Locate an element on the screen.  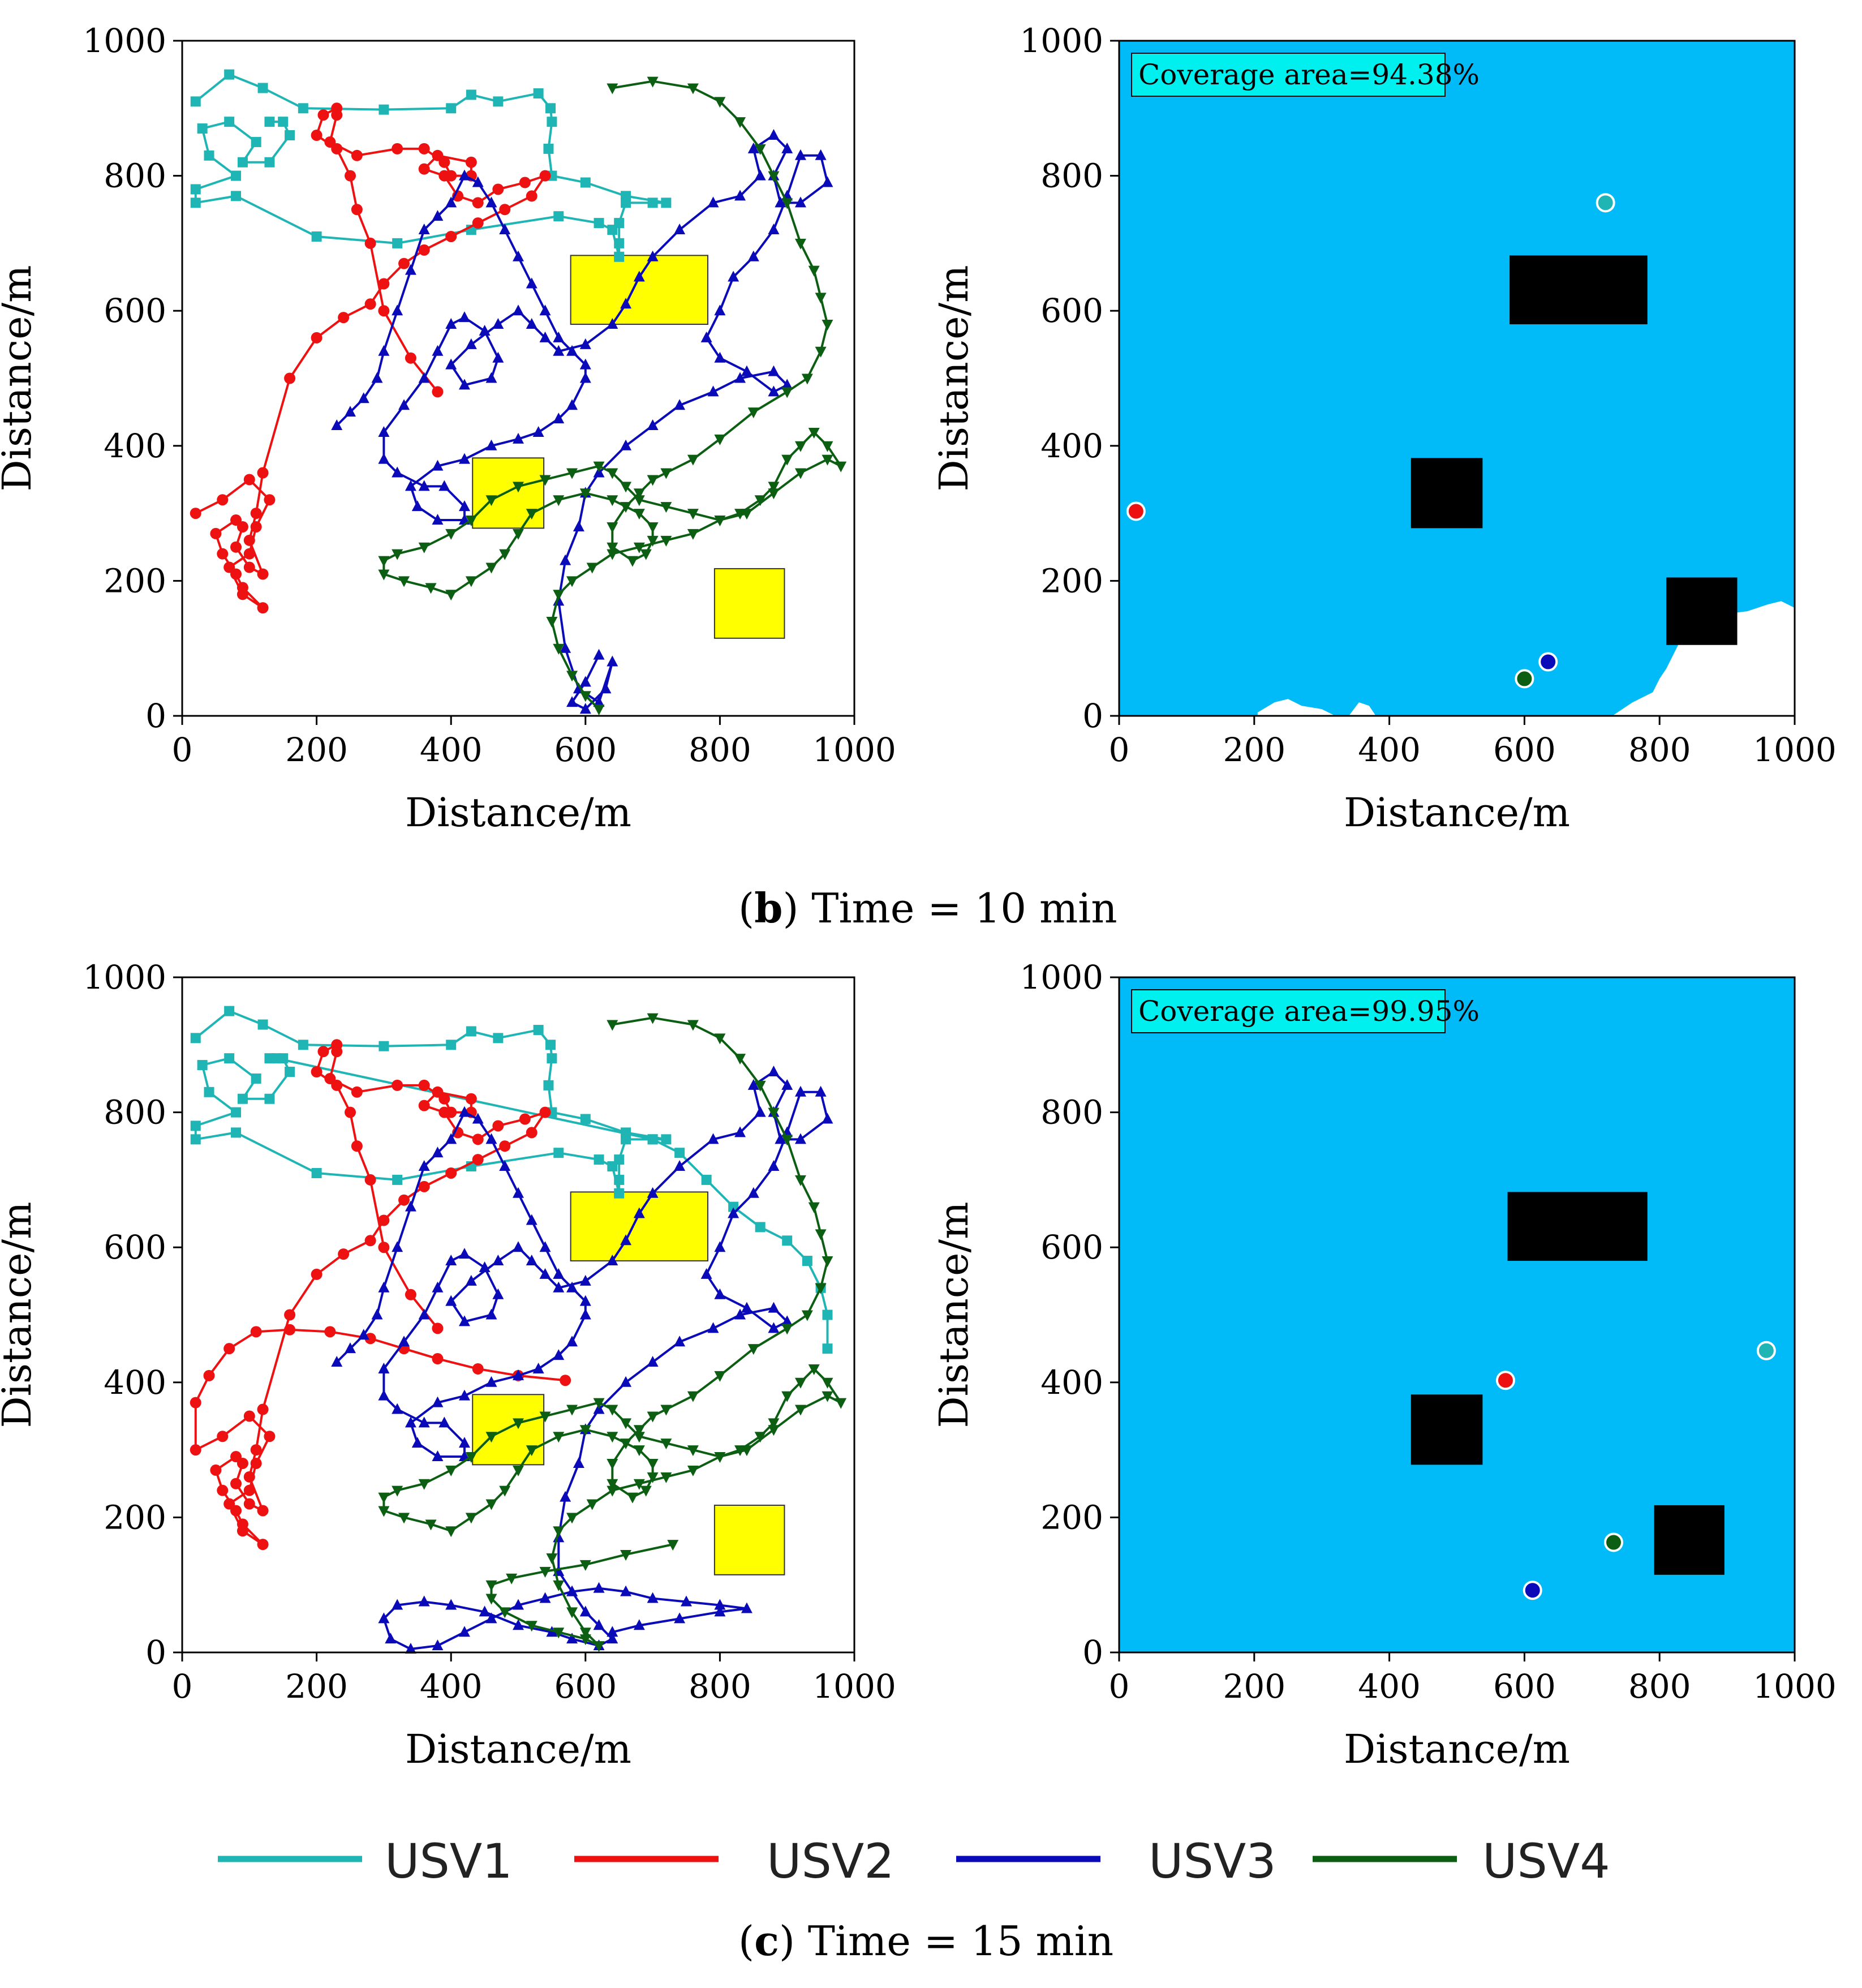
coverage-annotation: Coverage area=94.38% is located at coordinates (1305, 75).